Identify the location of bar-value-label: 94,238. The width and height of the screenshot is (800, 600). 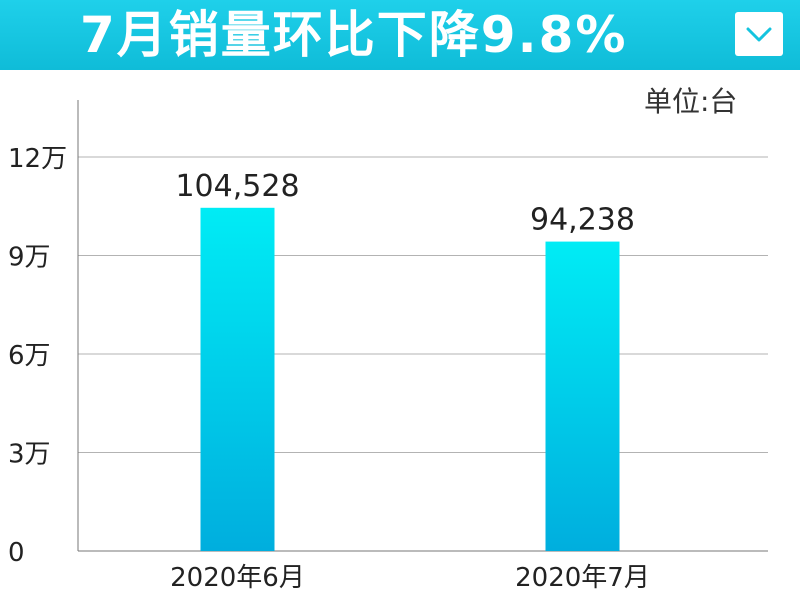
(582, 220).